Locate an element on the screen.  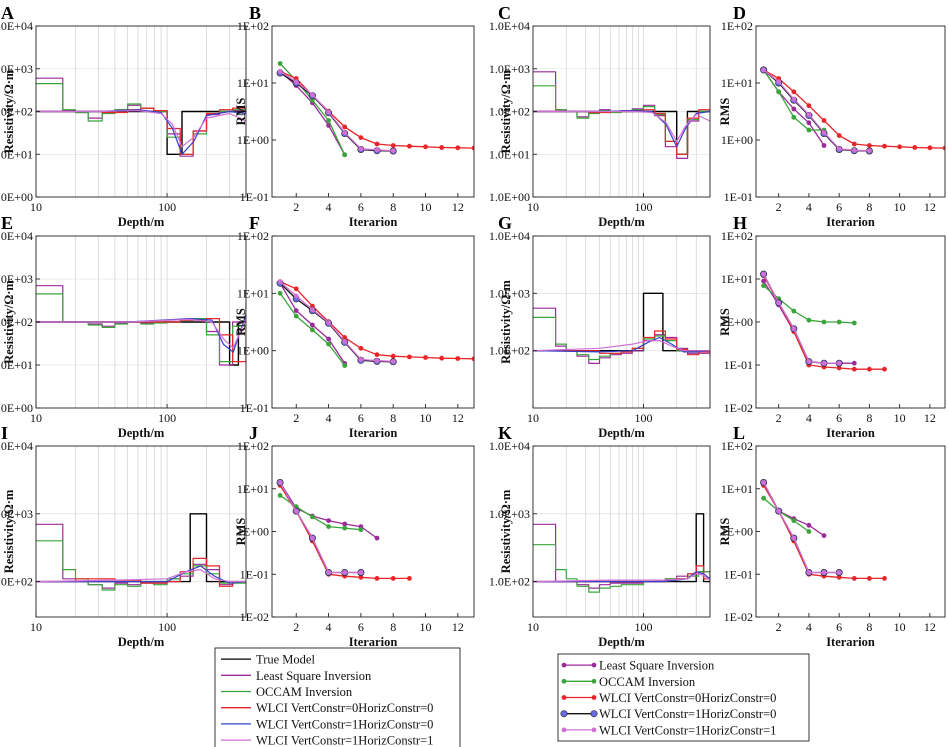
x-axis-label: Iterarion is located at coordinates (373, 433).